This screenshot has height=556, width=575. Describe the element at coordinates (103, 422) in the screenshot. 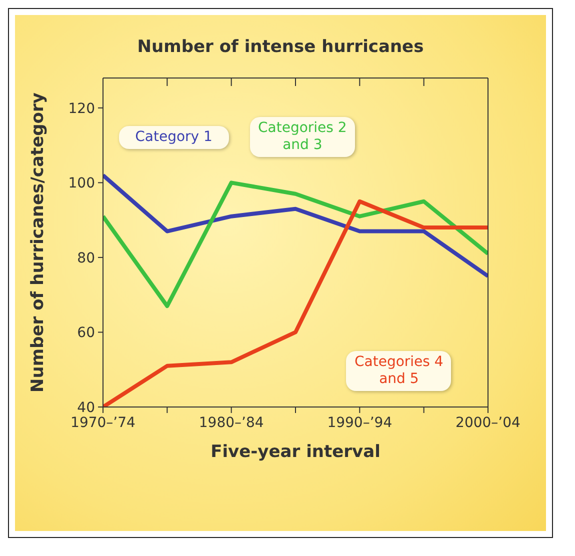

I see `x-tick-label: 1970–’74` at that location.